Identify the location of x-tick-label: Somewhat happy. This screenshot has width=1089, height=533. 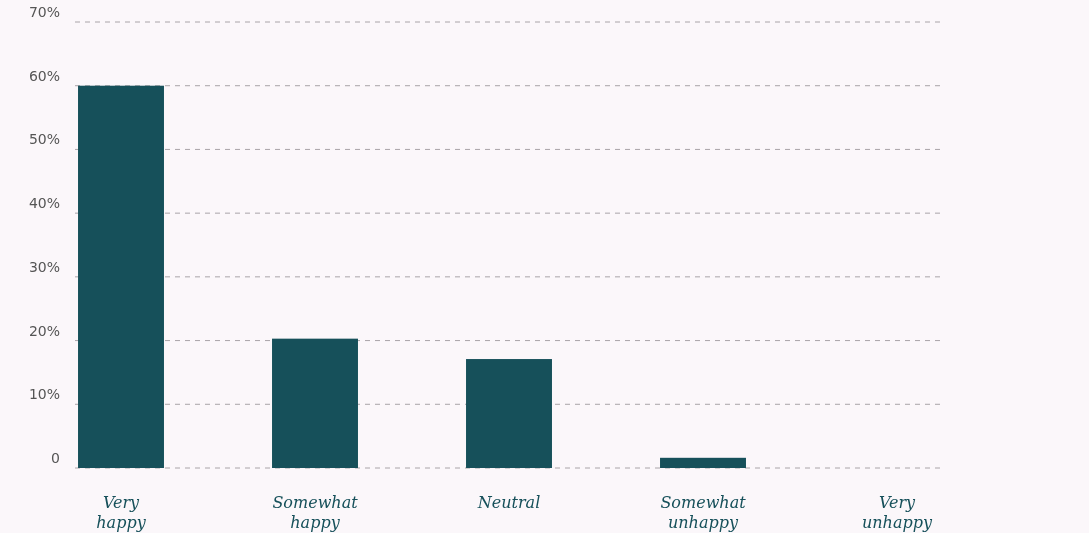
(315, 512).